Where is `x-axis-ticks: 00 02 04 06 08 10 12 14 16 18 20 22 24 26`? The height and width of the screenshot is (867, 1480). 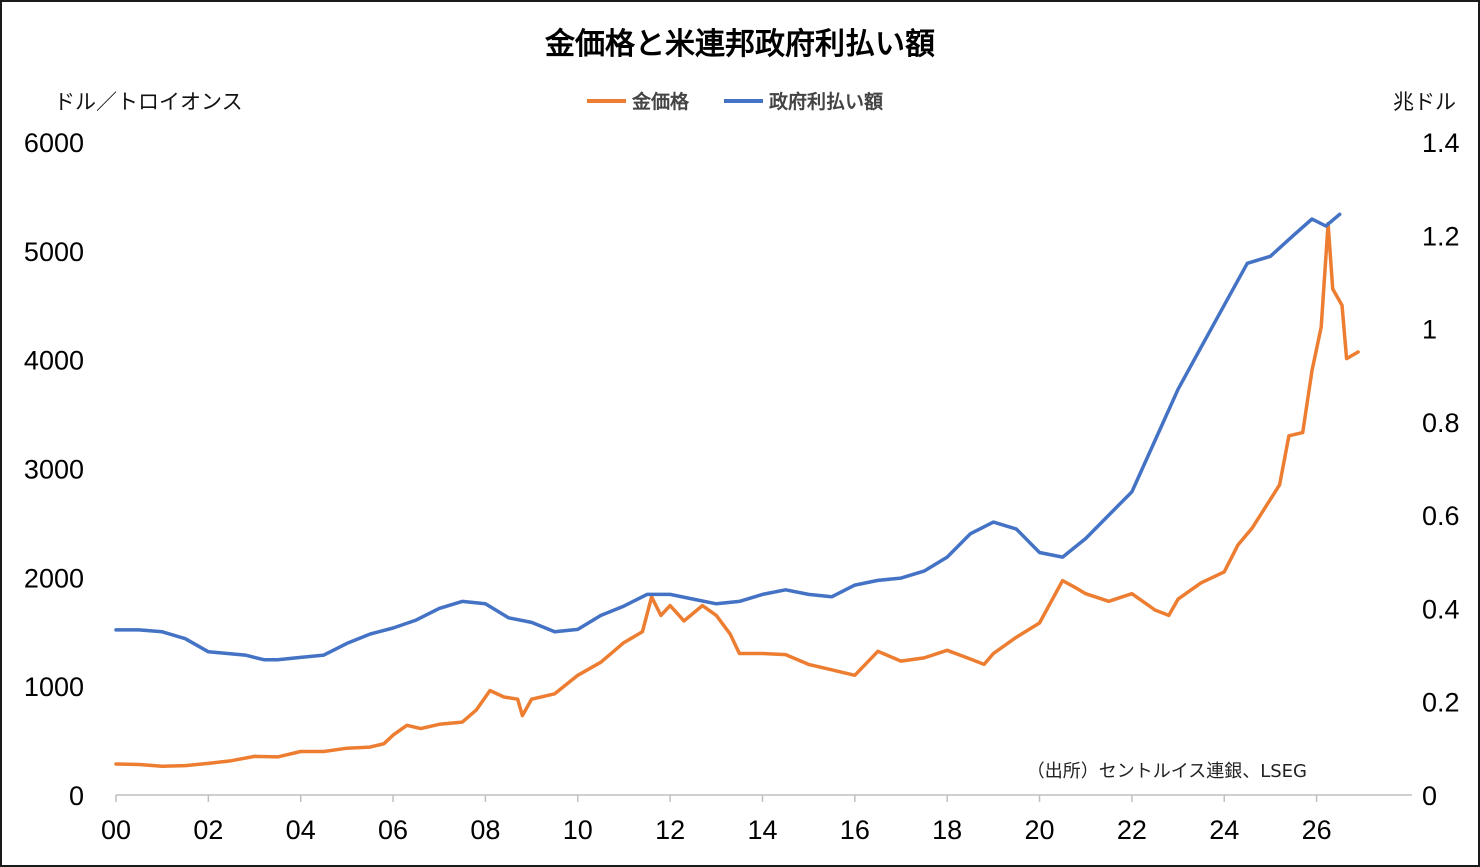
x-axis-ticks: 00 02 04 06 08 10 12 14 16 18 20 22 24 26 is located at coordinates (716, 820).